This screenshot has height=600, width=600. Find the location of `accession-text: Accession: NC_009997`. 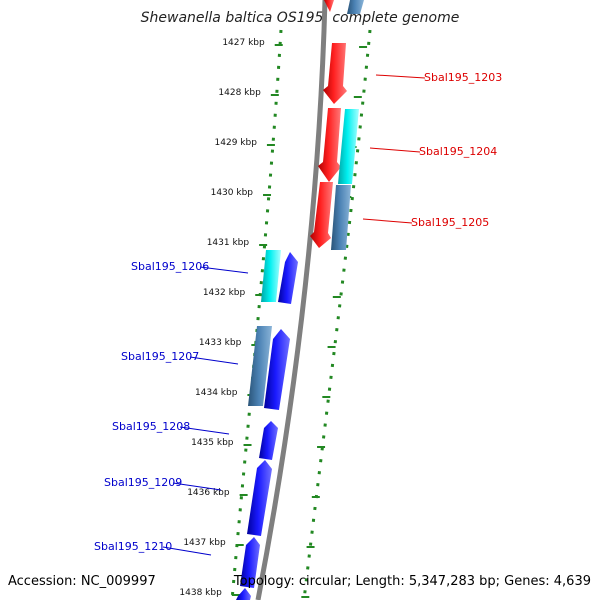

accession-text: Accession: NC_009997 is located at coordinates (82, 581).